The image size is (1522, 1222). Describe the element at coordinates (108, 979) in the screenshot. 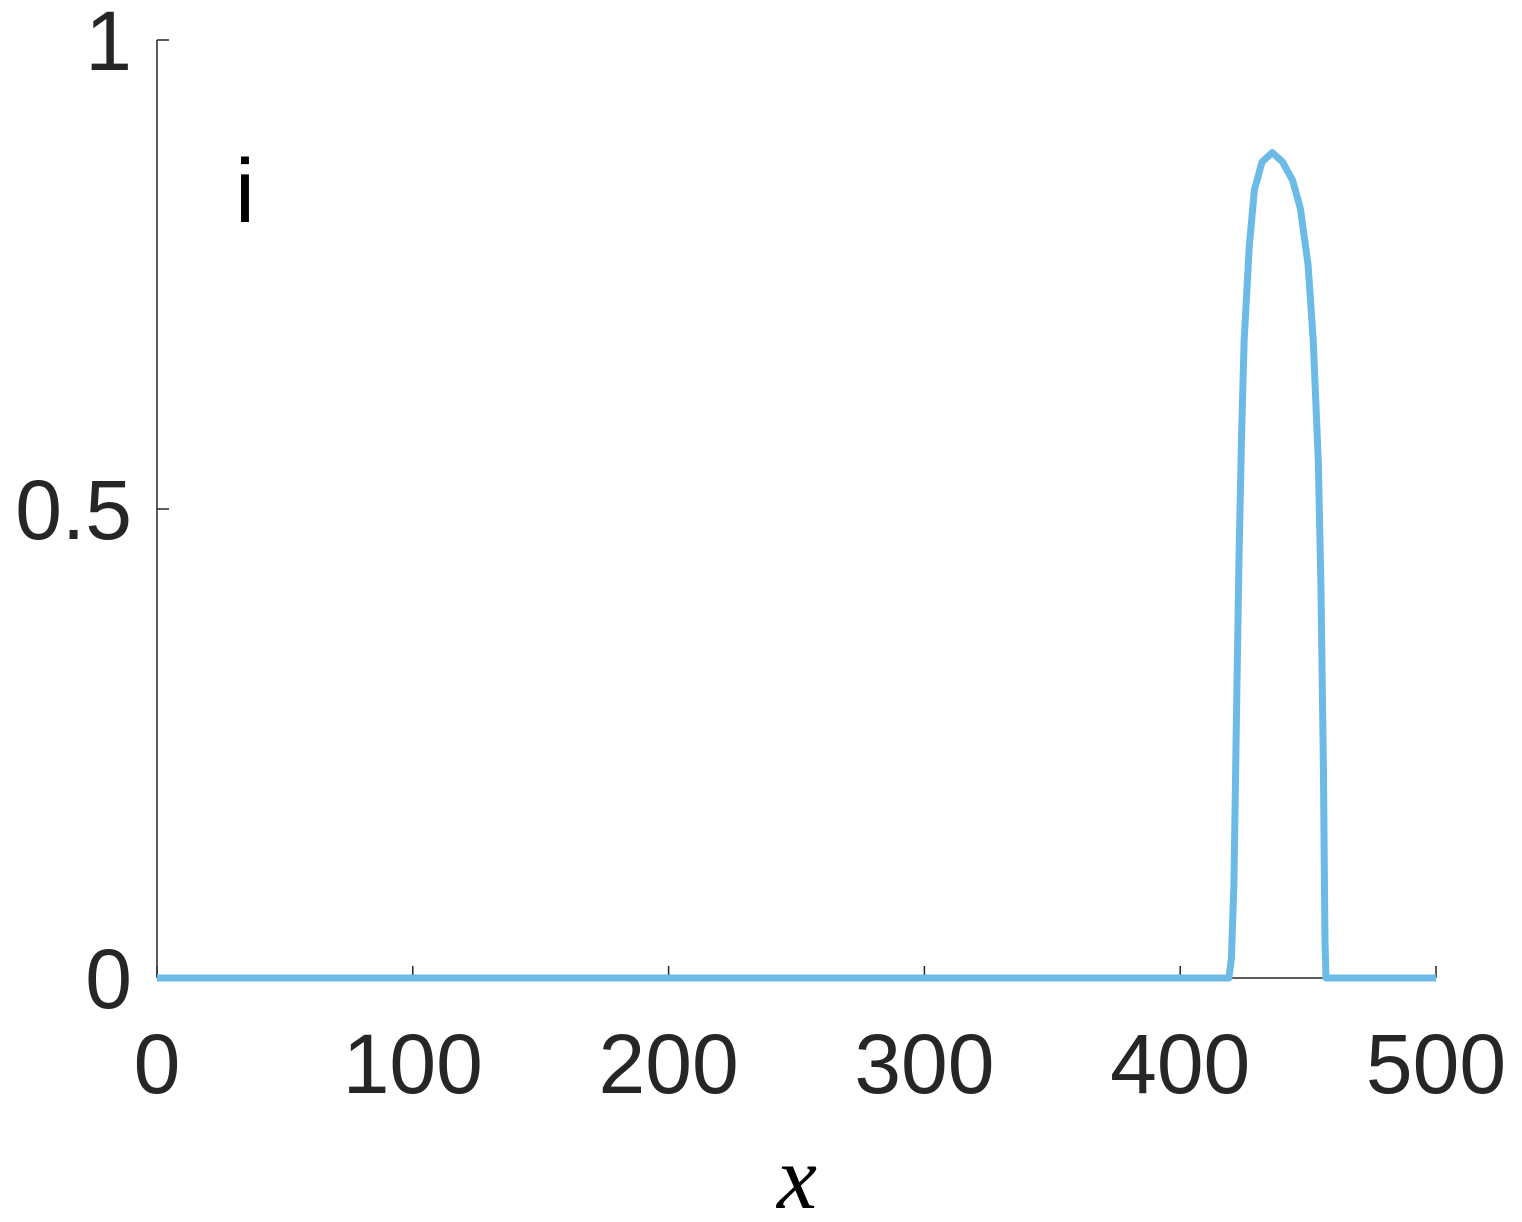

I see `y-tick-label: 0` at that location.